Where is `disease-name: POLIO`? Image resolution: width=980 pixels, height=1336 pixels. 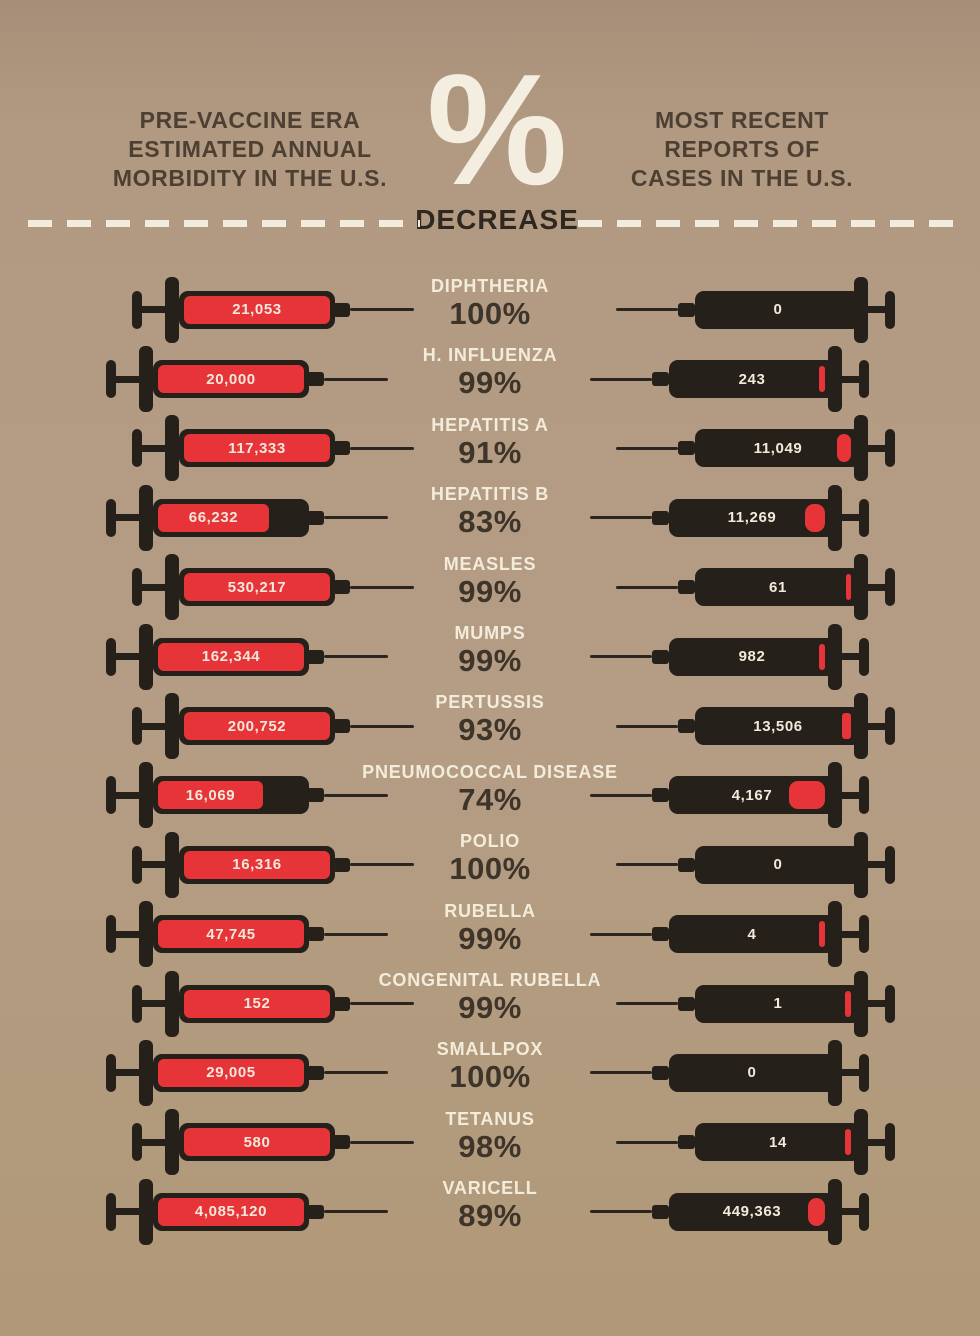 disease-name: POLIO is located at coordinates (490, 841).